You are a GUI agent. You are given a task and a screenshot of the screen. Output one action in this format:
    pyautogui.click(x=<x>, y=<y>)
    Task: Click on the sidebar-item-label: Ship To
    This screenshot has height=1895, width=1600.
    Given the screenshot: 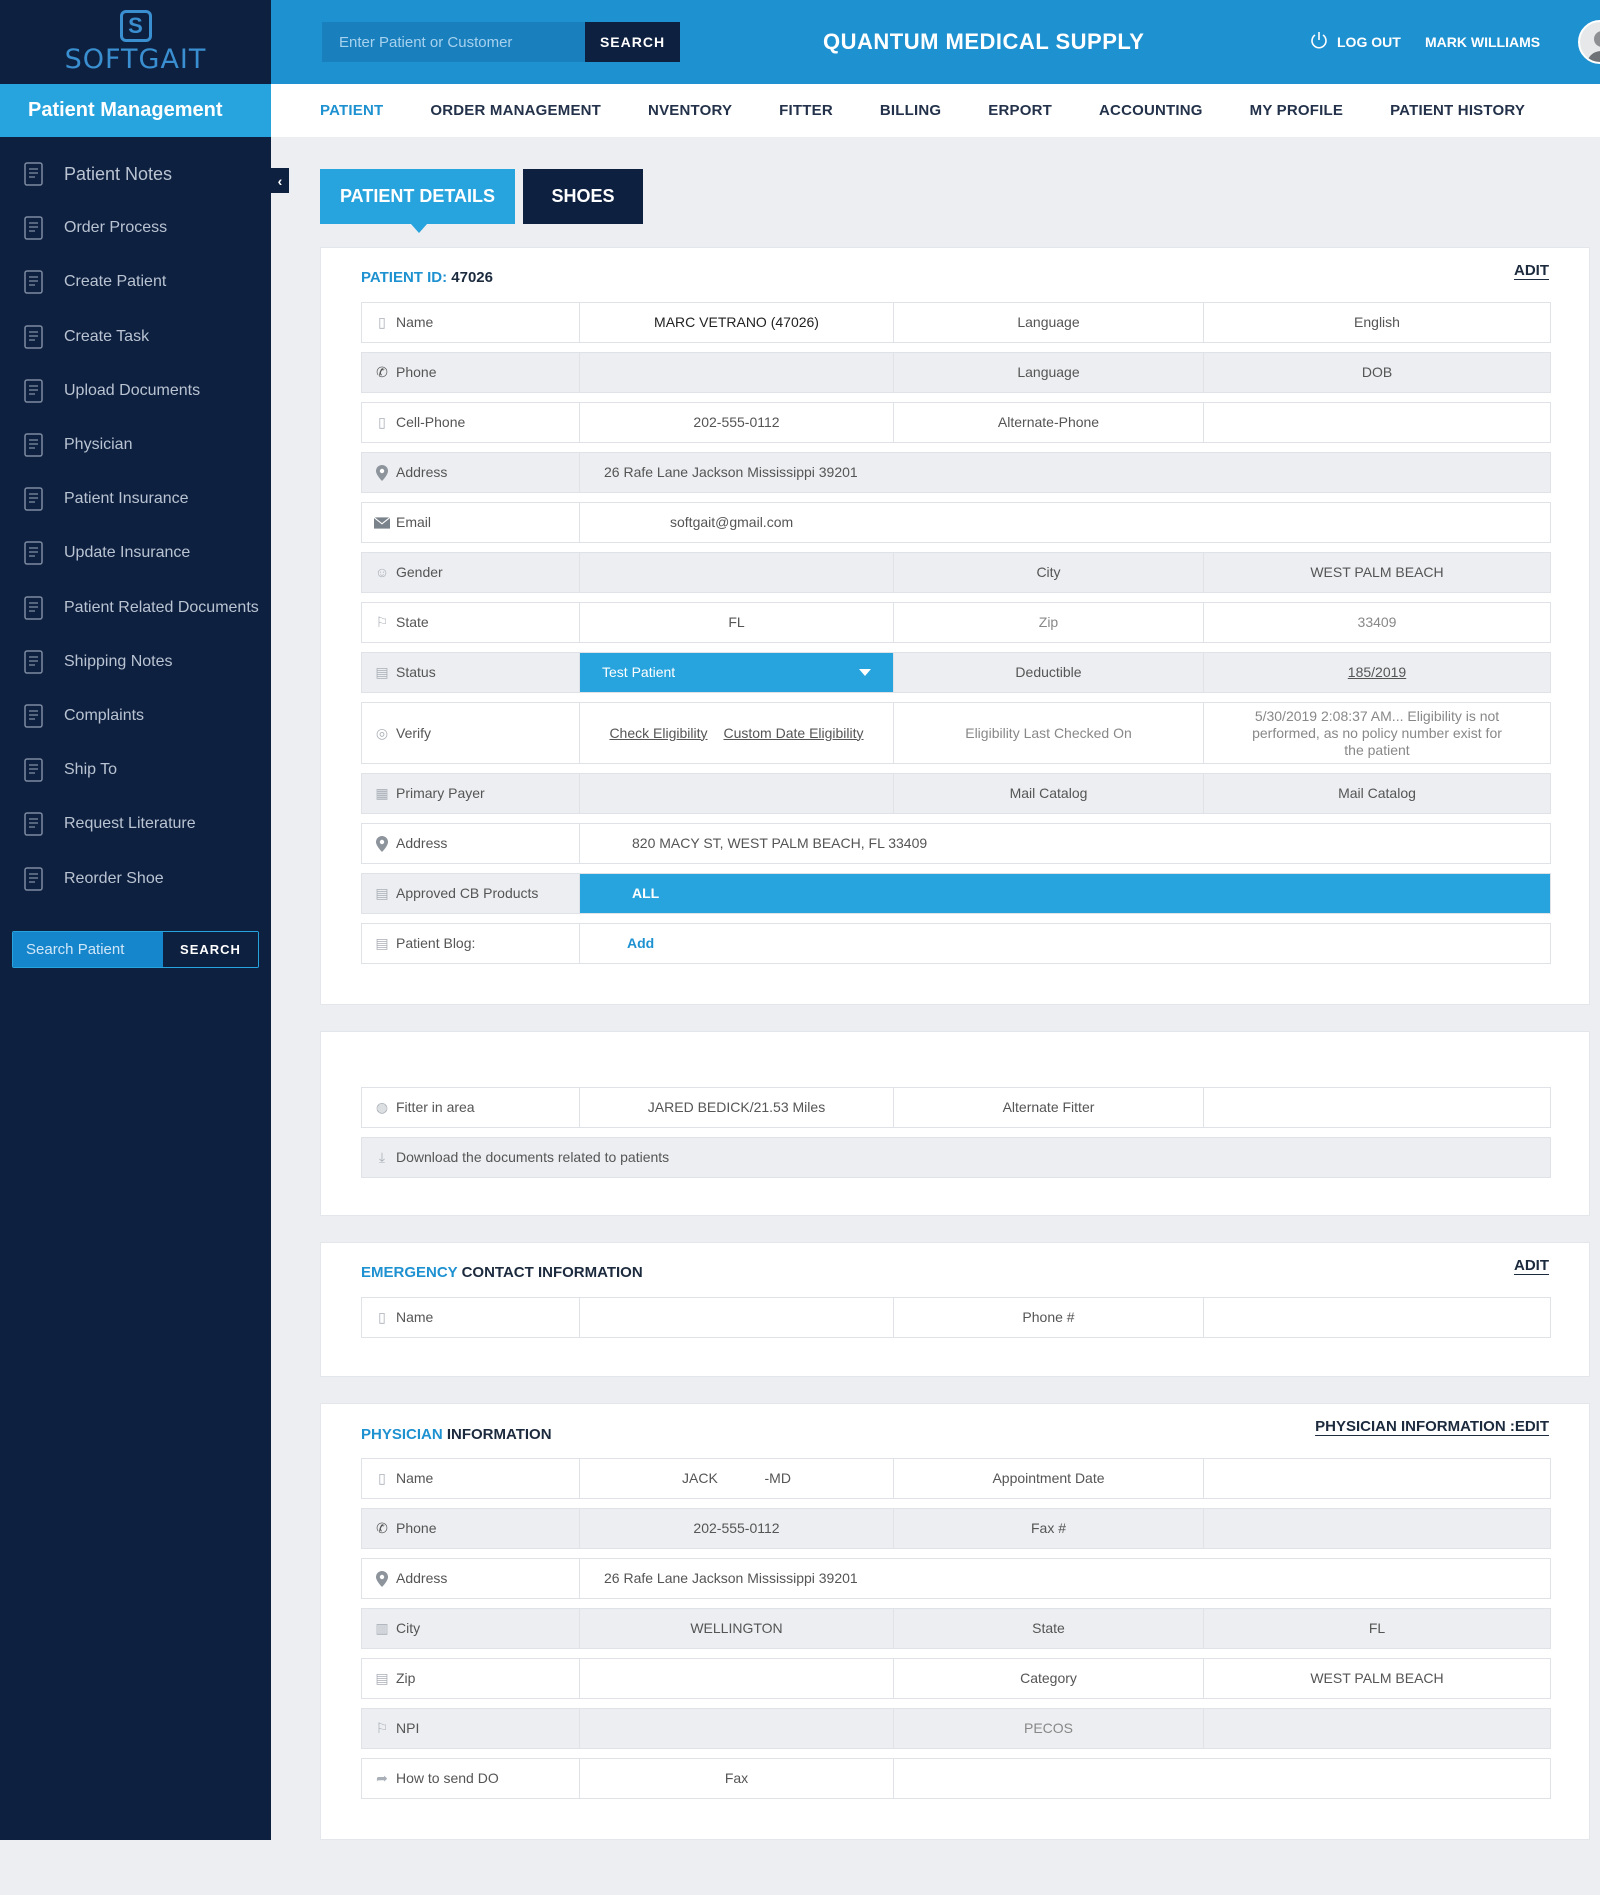 What is the action you would take?
    pyautogui.click(x=91, y=770)
    